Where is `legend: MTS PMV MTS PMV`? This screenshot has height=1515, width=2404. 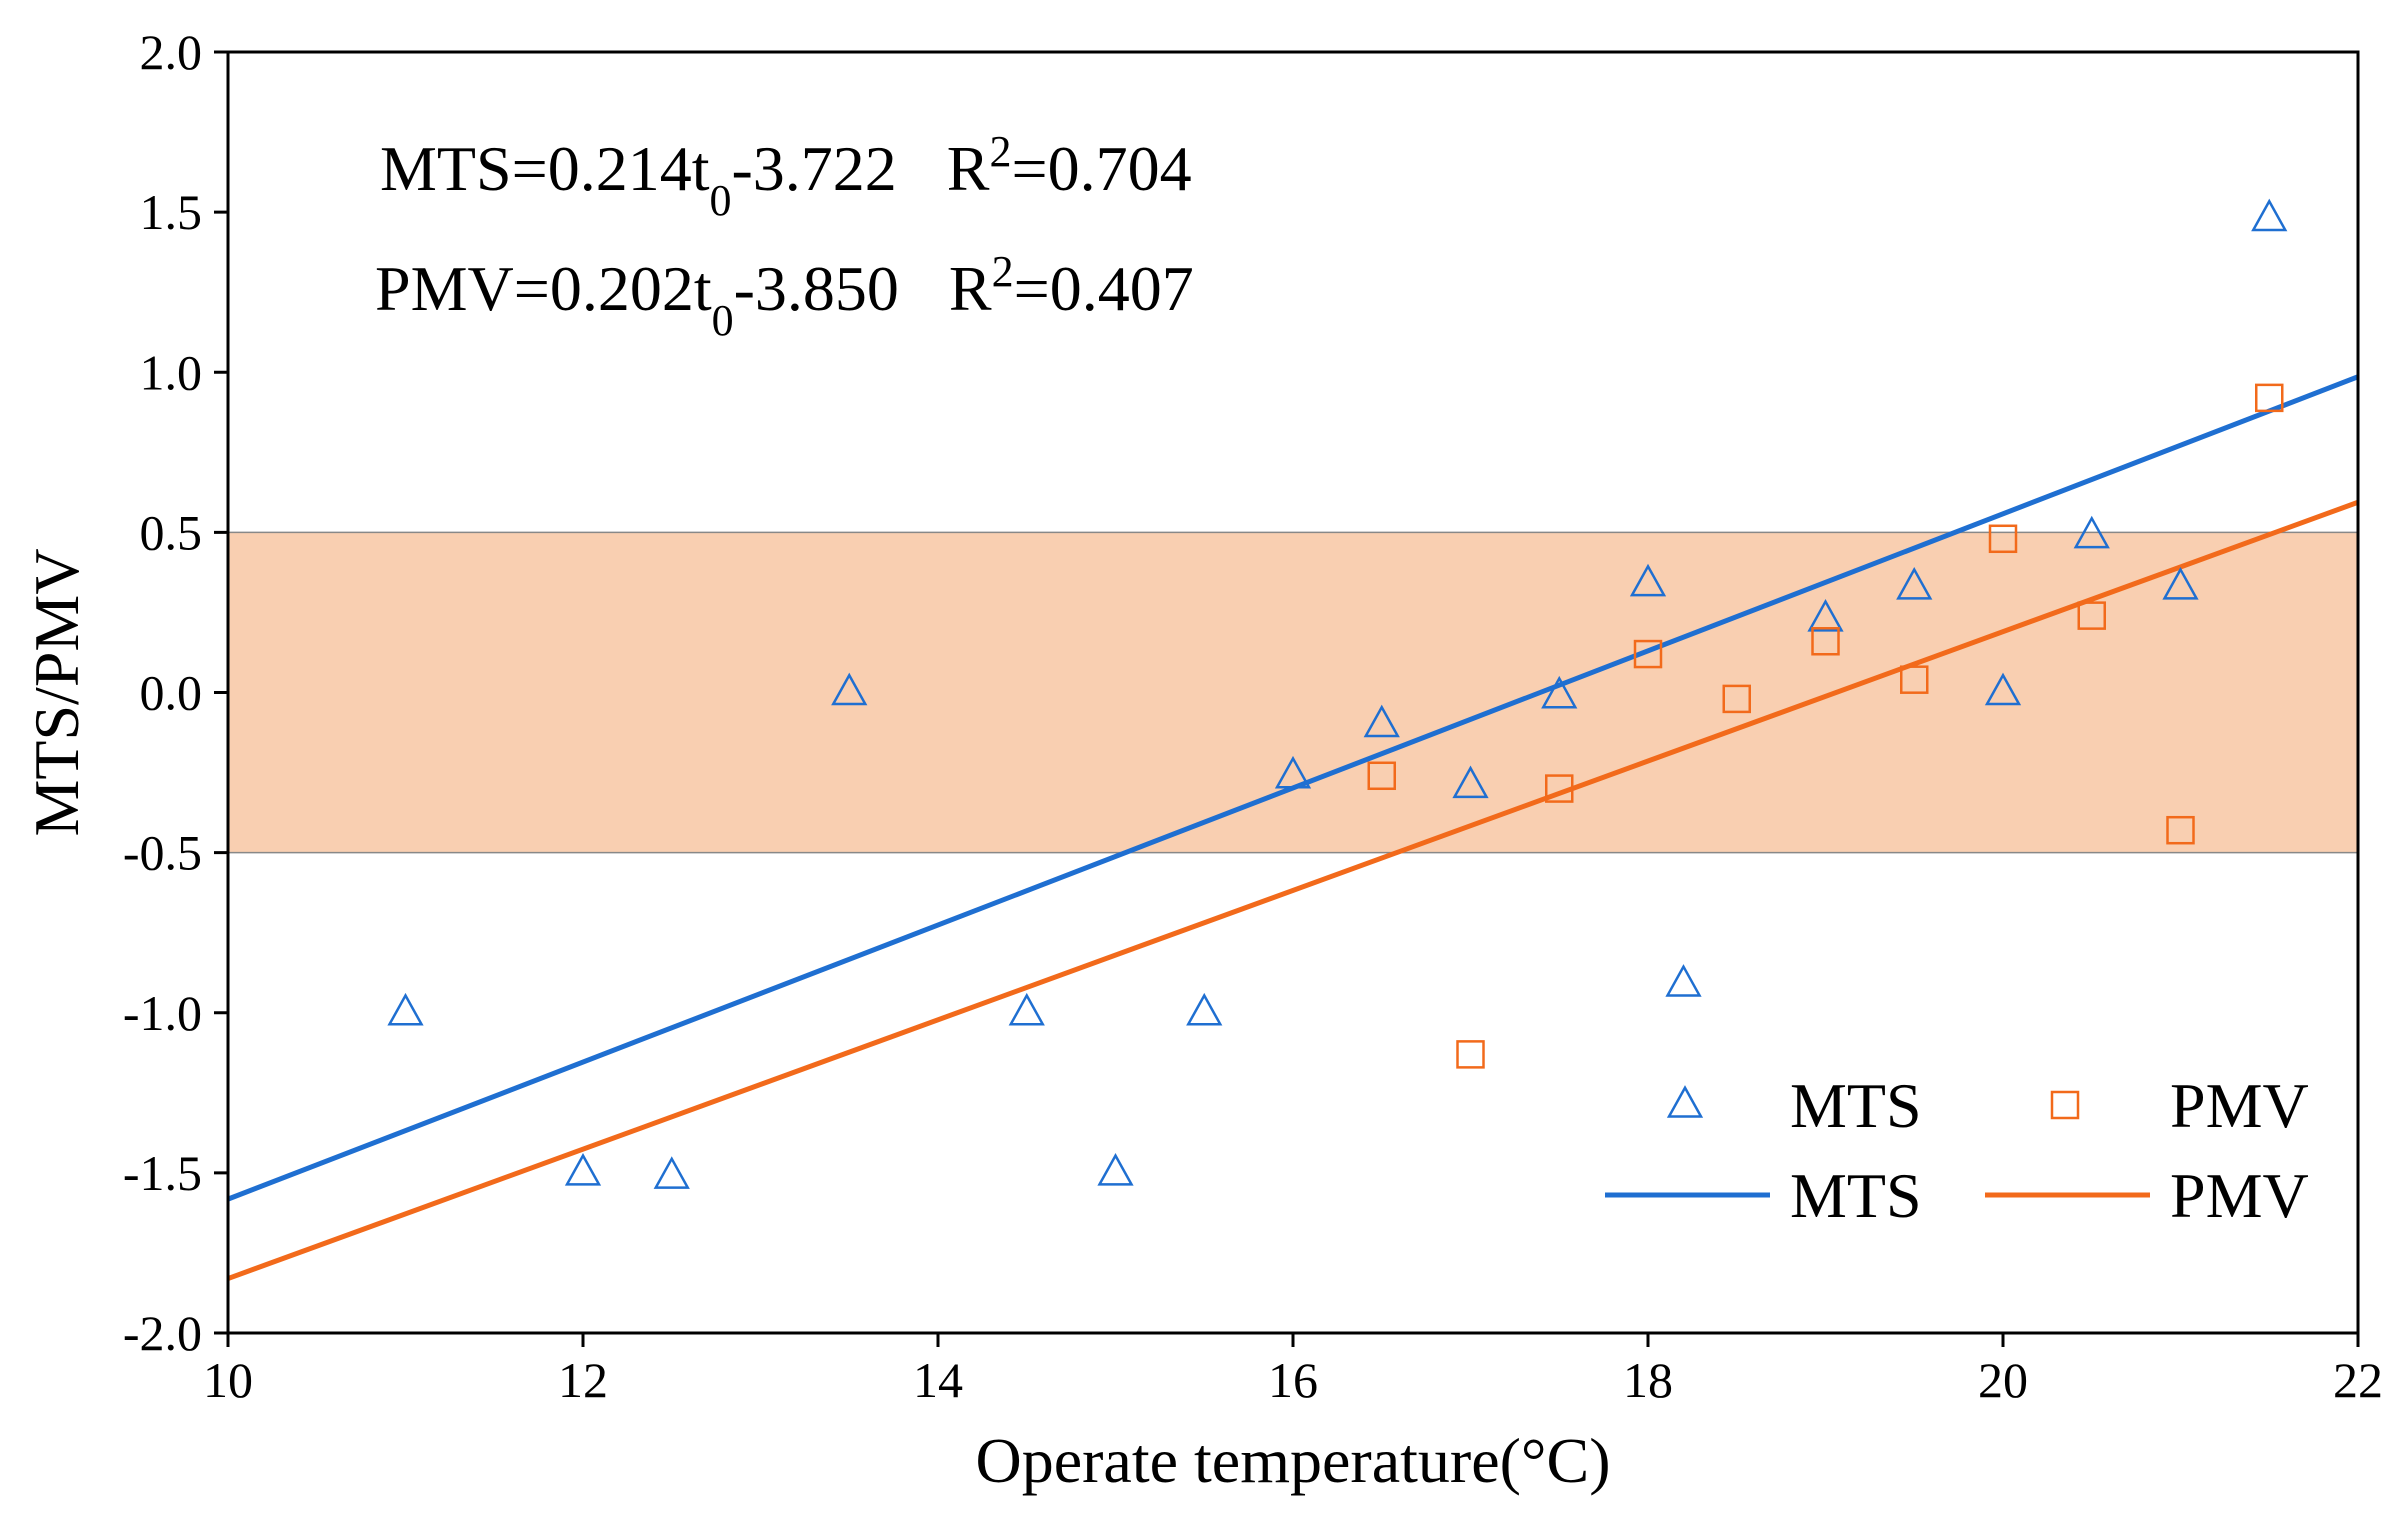 legend: MTS PMV MTS PMV is located at coordinates (1957, 1150).